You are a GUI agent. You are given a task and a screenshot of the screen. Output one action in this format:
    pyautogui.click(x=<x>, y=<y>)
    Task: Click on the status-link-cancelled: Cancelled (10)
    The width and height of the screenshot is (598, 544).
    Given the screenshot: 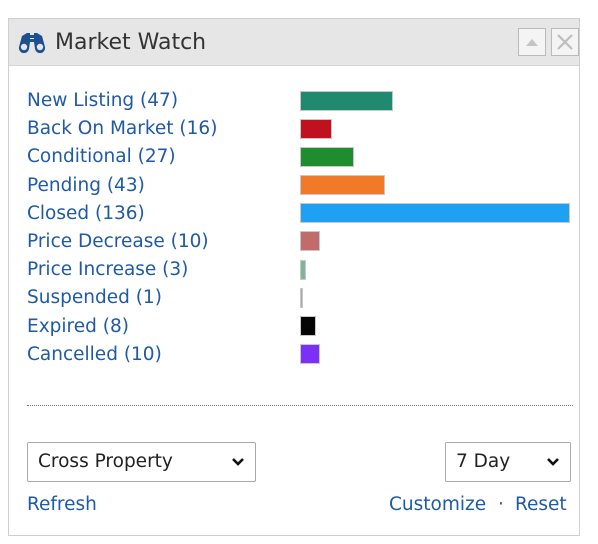 What is the action you would take?
    pyautogui.click(x=94, y=354)
    